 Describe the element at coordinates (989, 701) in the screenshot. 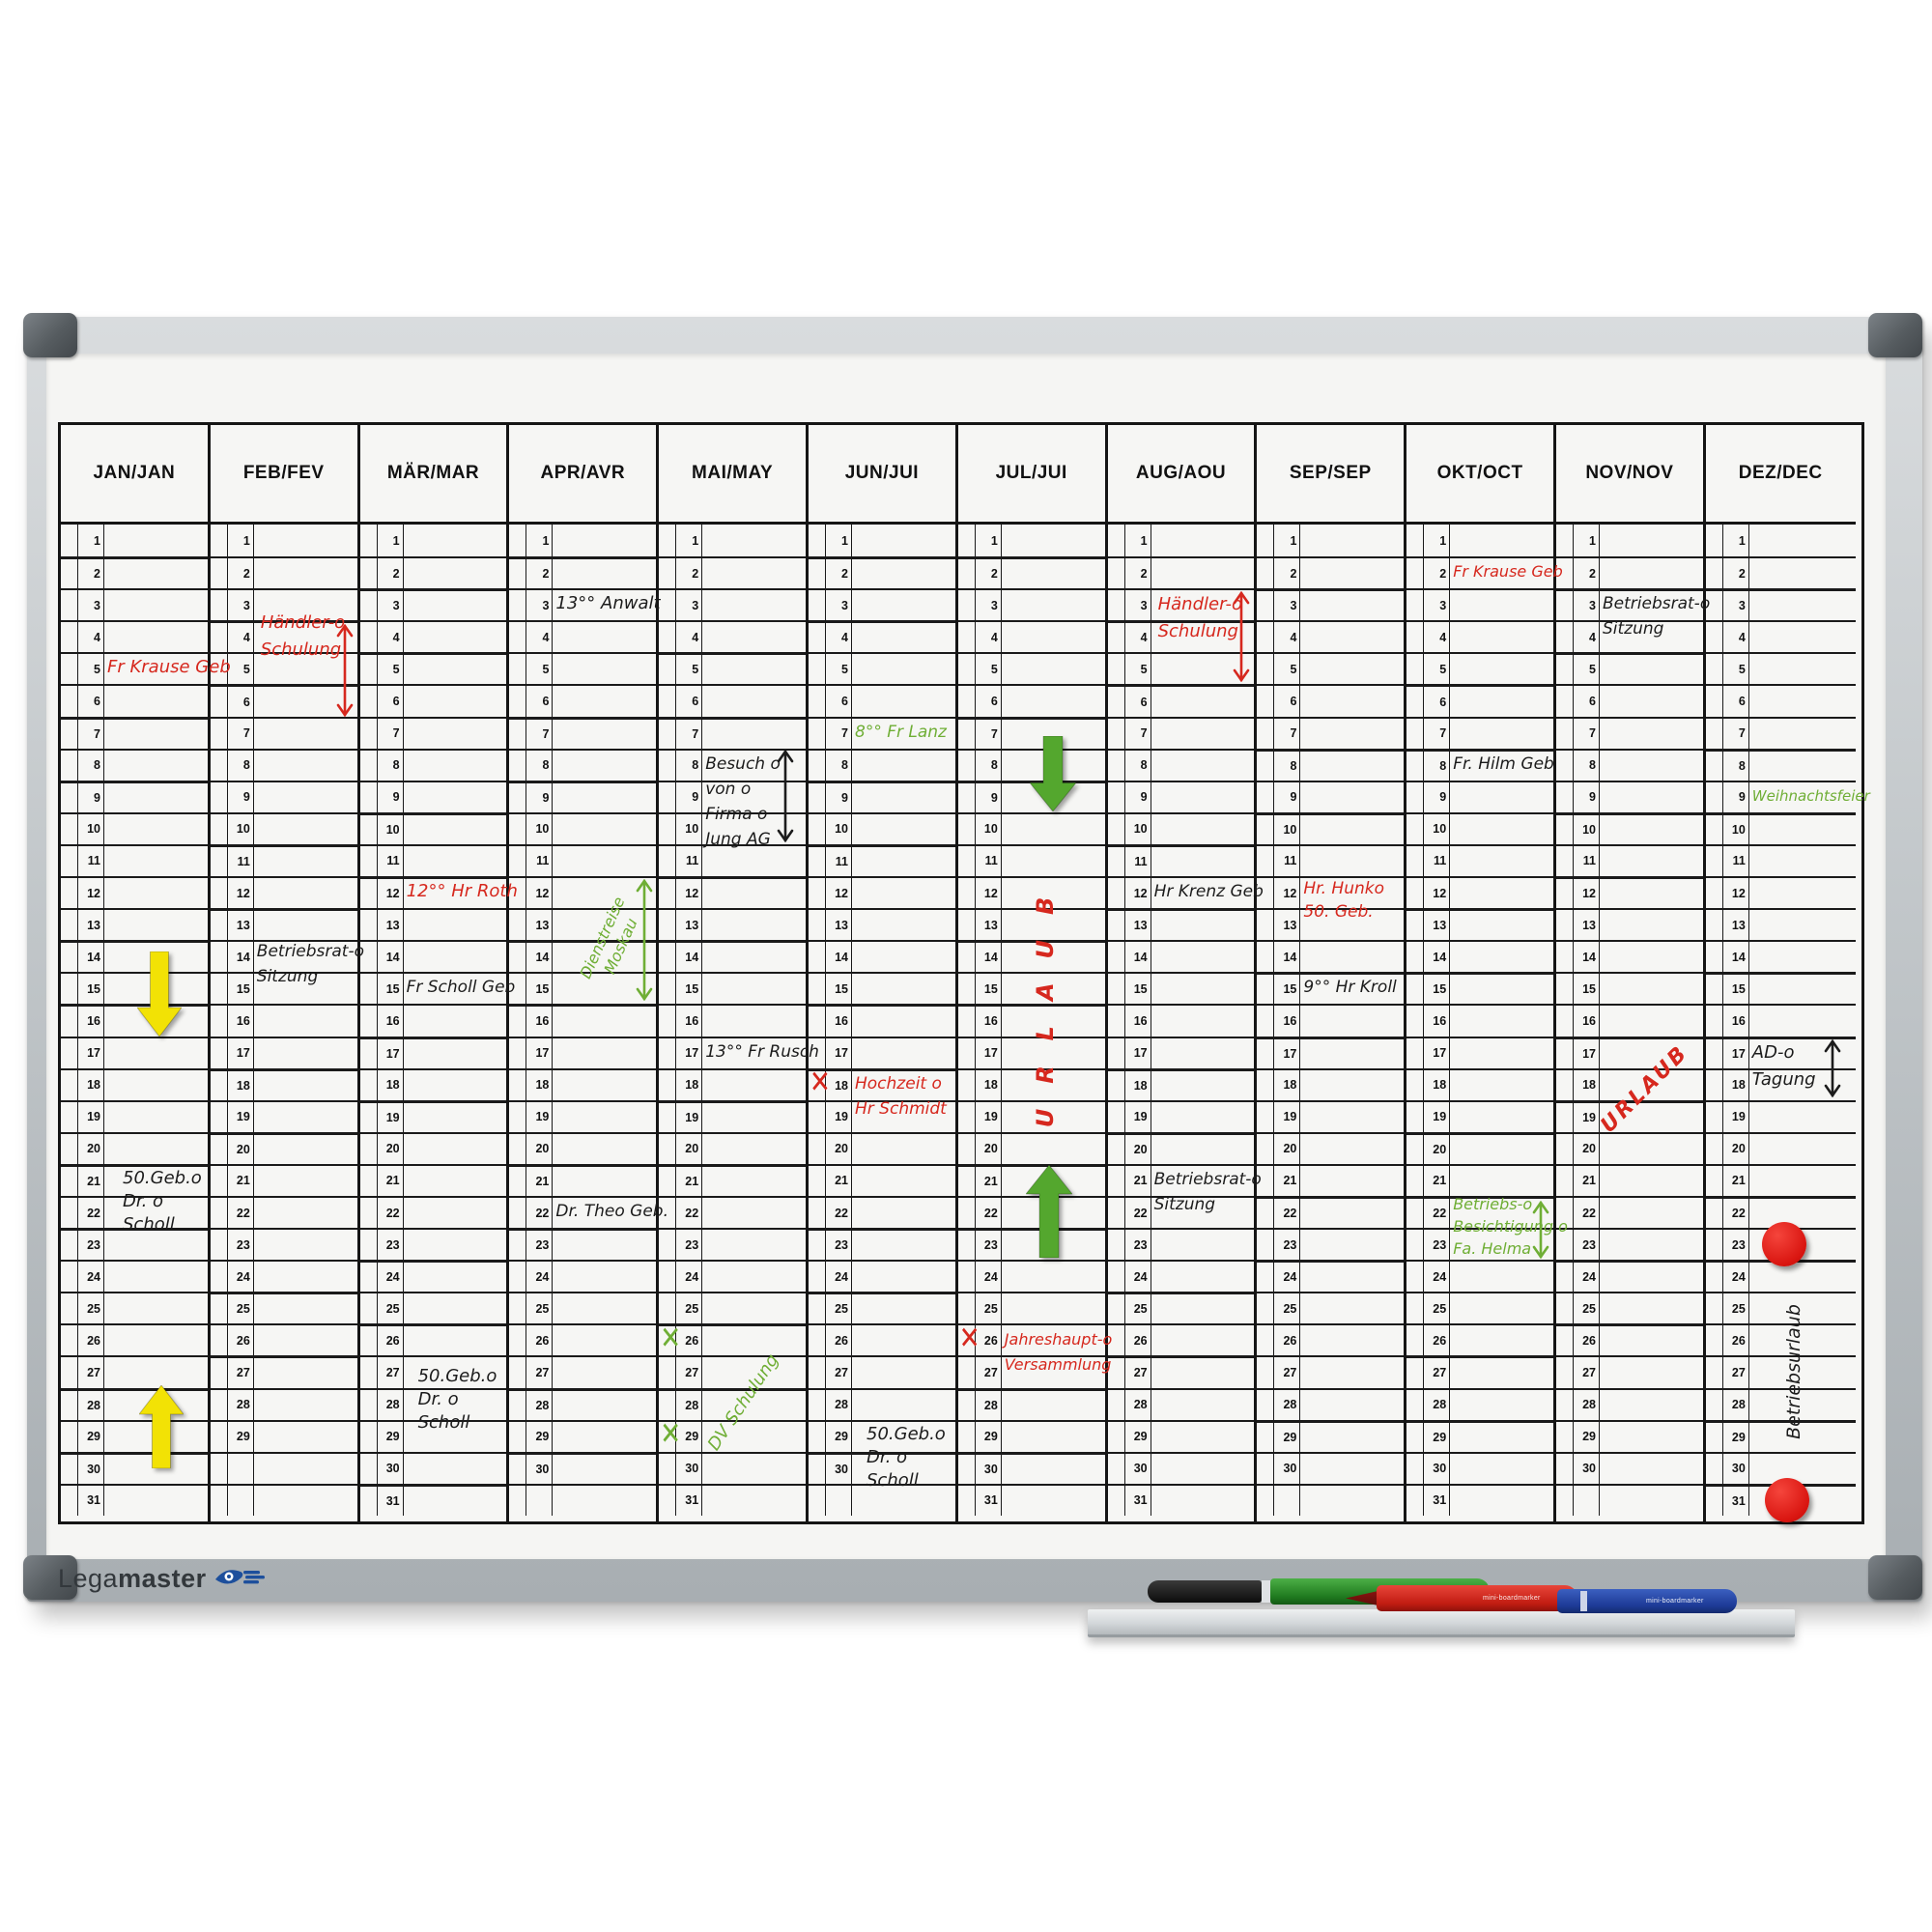

I see `day-number: 6` at that location.